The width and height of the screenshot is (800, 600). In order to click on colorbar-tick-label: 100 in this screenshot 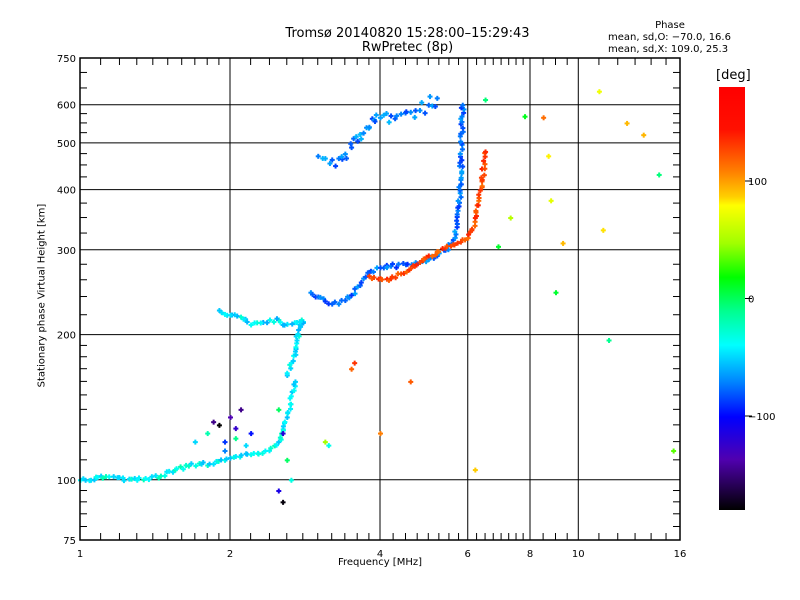, I will do `click(757, 182)`.